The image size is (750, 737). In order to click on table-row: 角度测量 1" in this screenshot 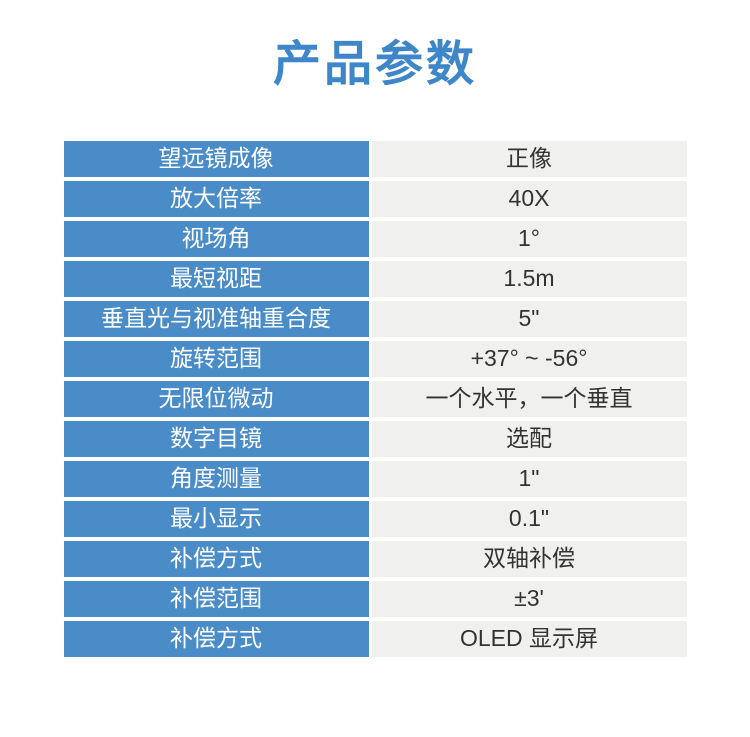, I will do `click(375, 478)`.